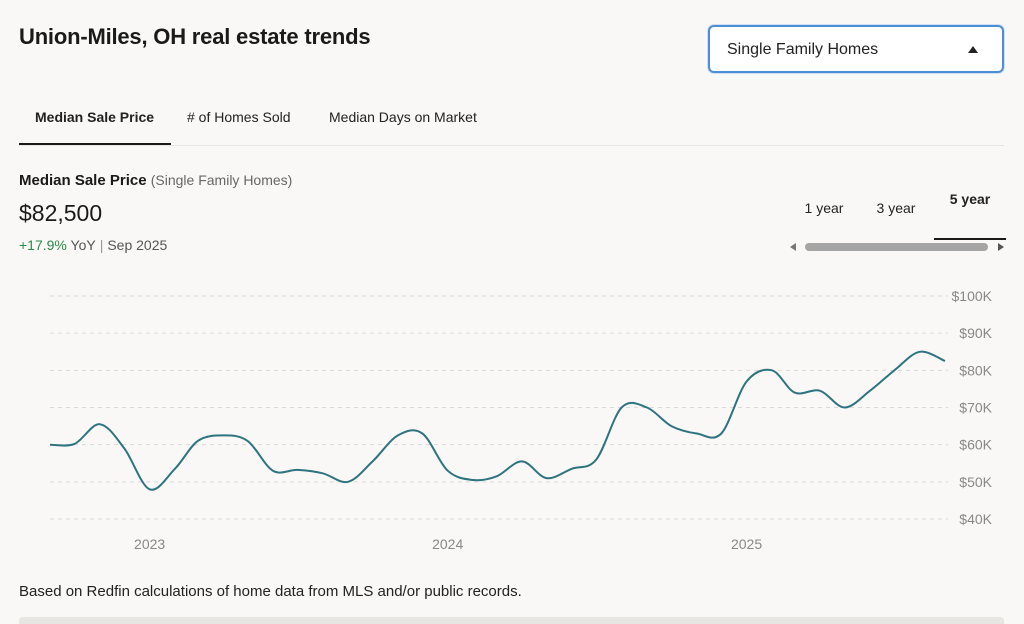 The width and height of the screenshot is (1024, 624). Describe the element at coordinates (746, 544) in the screenshot. I see `x-tick-label: 2025` at that location.